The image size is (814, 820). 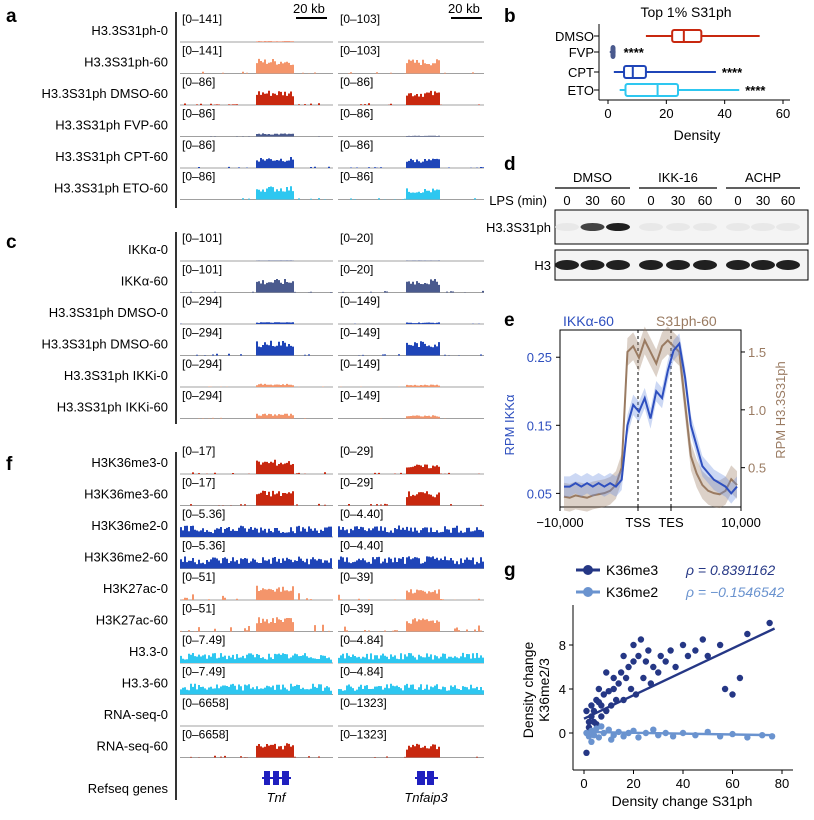 What do you see at coordinates (588, 321) in the screenshot?
I see `legend-ikk: IKKα-60` at bounding box center [588, 321].